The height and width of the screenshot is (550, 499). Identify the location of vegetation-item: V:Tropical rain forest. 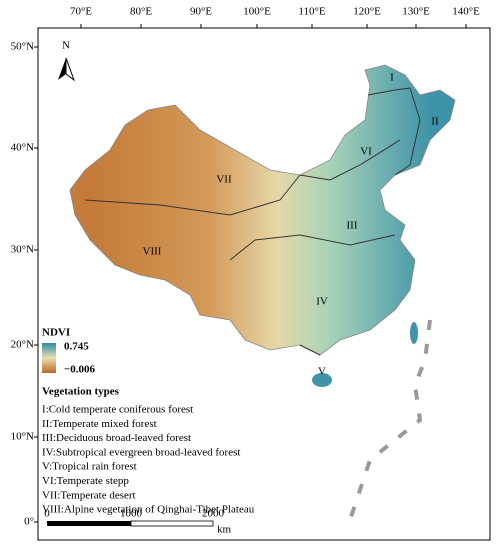
(89, 467).